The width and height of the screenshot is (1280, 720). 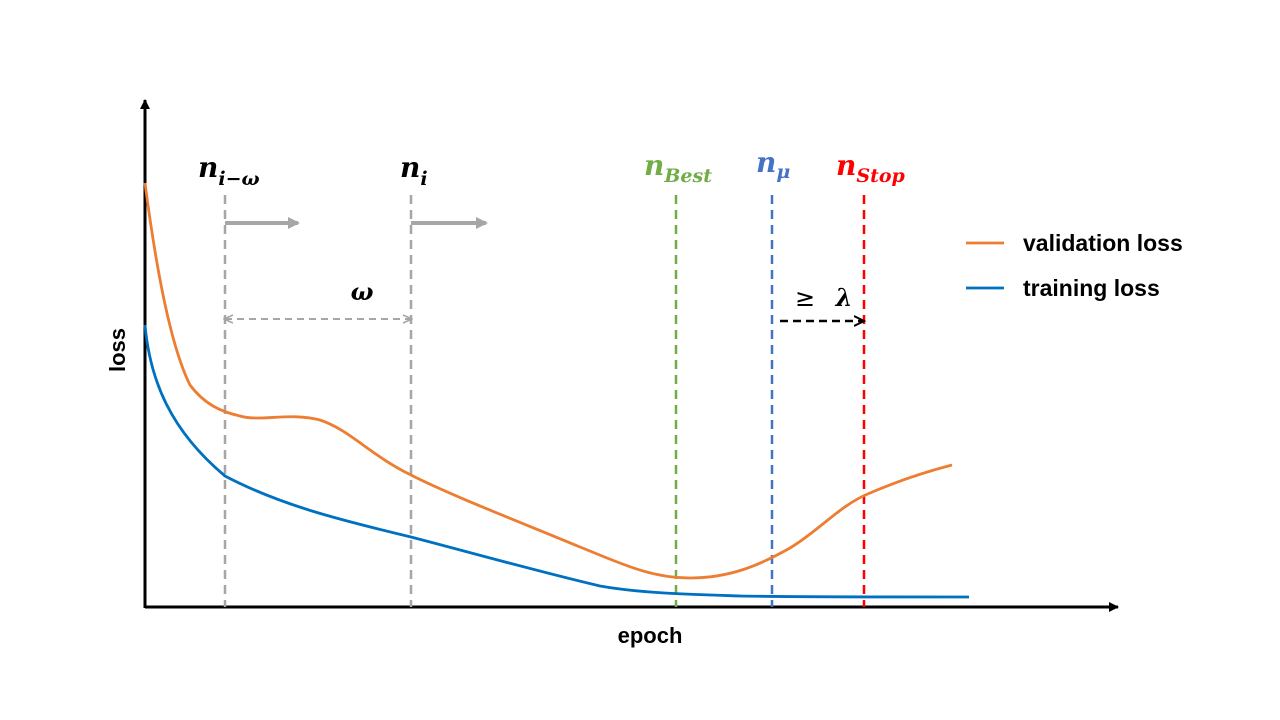 I want to click on n-best-base: n, so click(x=654, y=165).